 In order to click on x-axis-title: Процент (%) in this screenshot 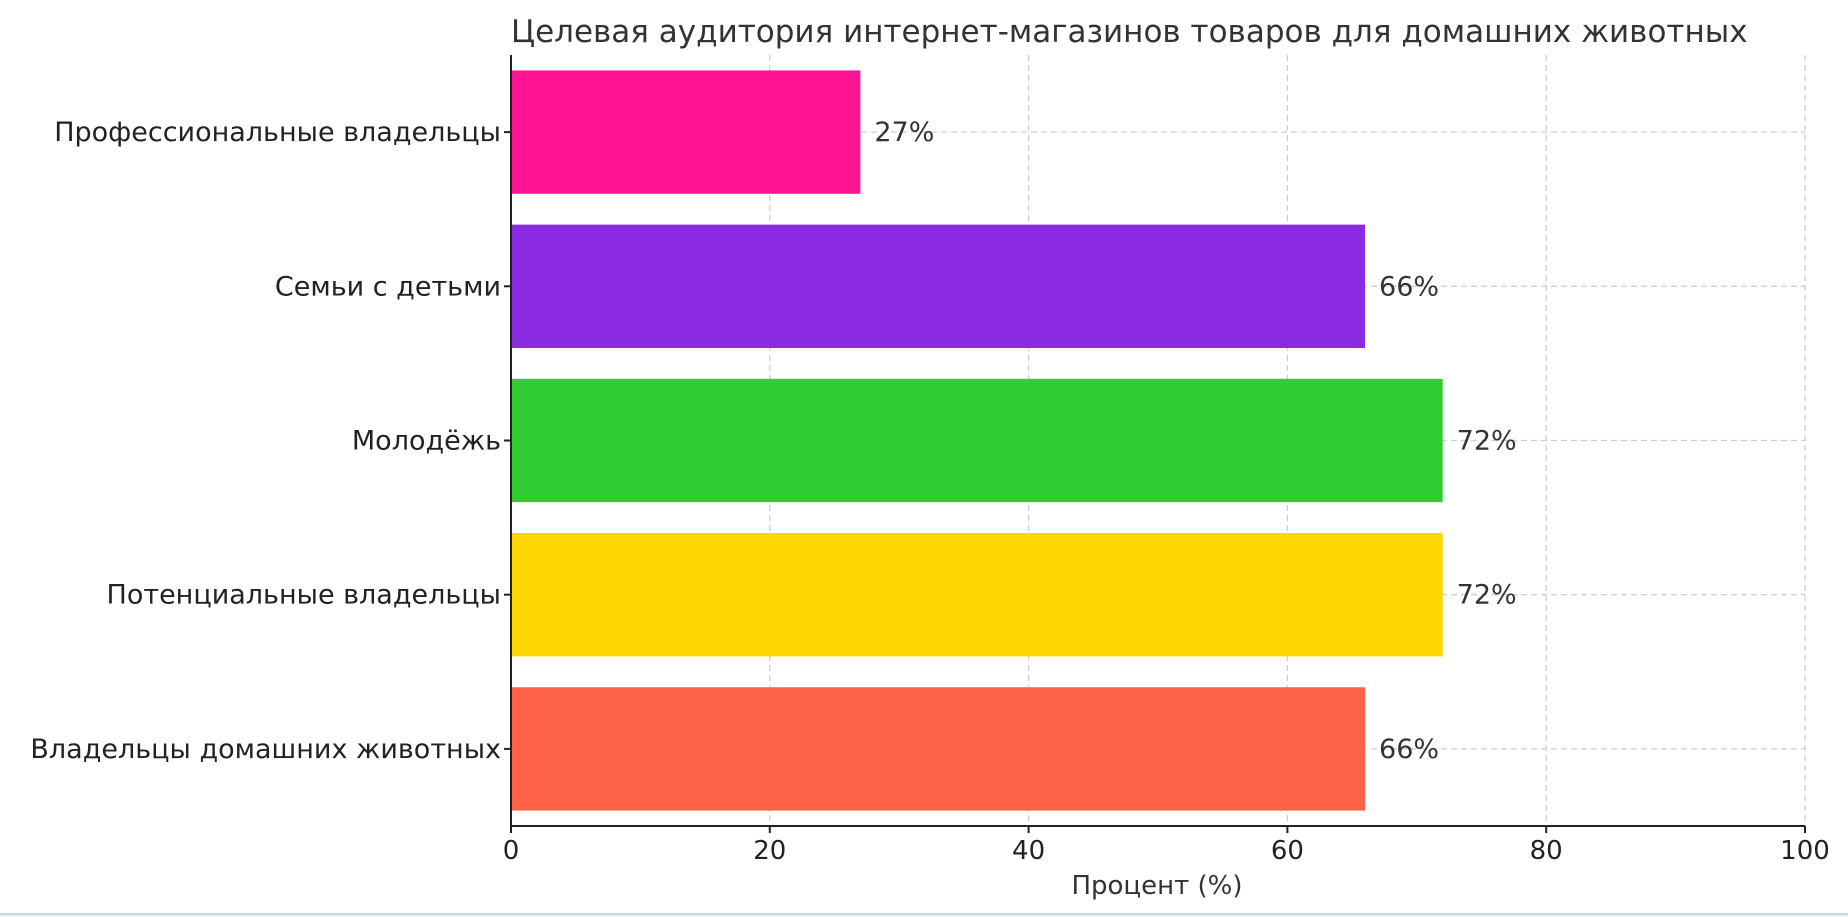, I will do `click(1156, 886)`.